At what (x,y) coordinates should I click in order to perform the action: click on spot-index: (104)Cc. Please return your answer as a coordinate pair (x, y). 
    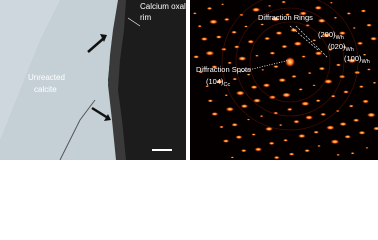
    Looking at the image, I should click on (218, 82).